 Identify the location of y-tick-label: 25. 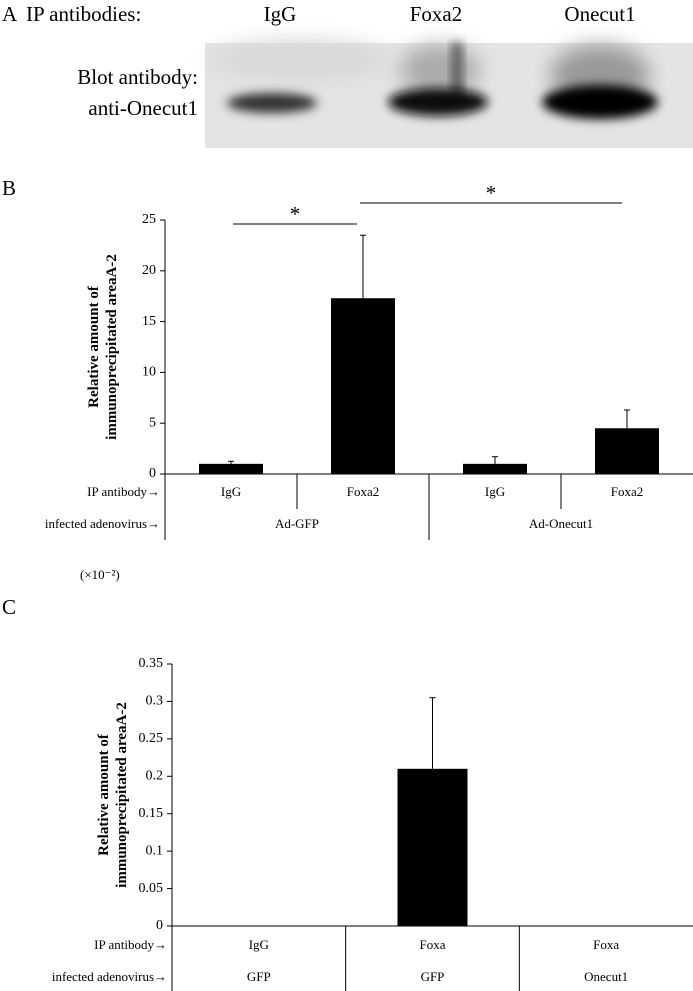
(149, 219).